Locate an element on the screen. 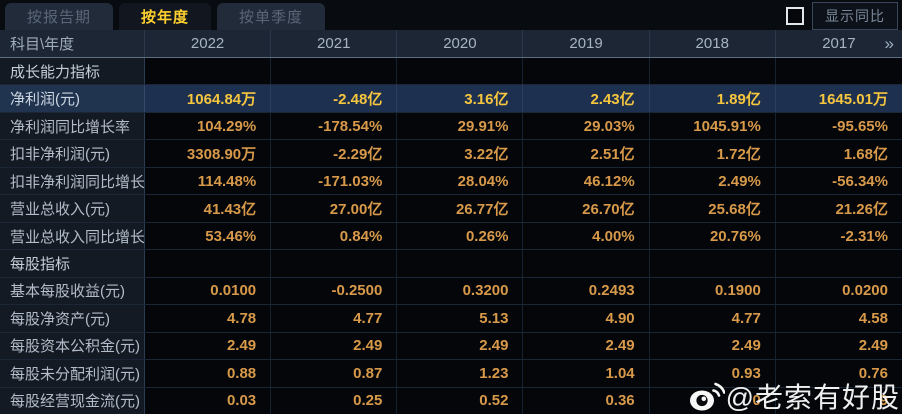 Image resolution: width=902 pixels, height=414 pixels. tab-annual: 按年度 is located at coordinates (165, 16).